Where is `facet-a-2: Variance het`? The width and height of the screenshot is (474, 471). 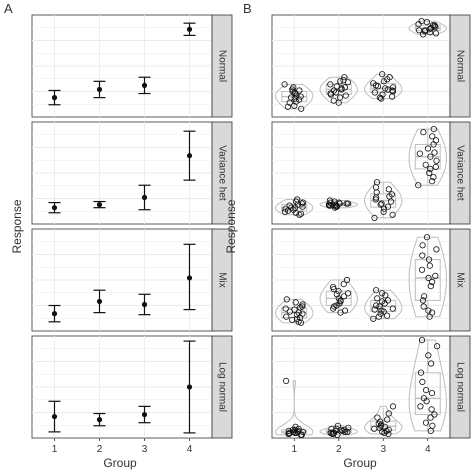 facet-a-2: Variance het is located at coordinates (132, 173).